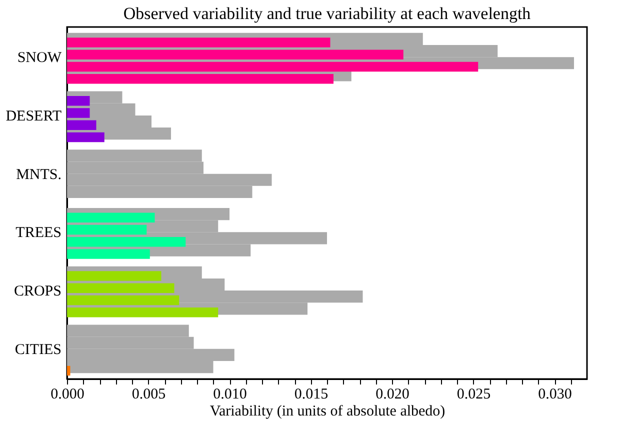  What do you see at coordinates (393, 394) in the screenshot?
I see `x-tick-label: 0.020` at bounding box center [393, 394].